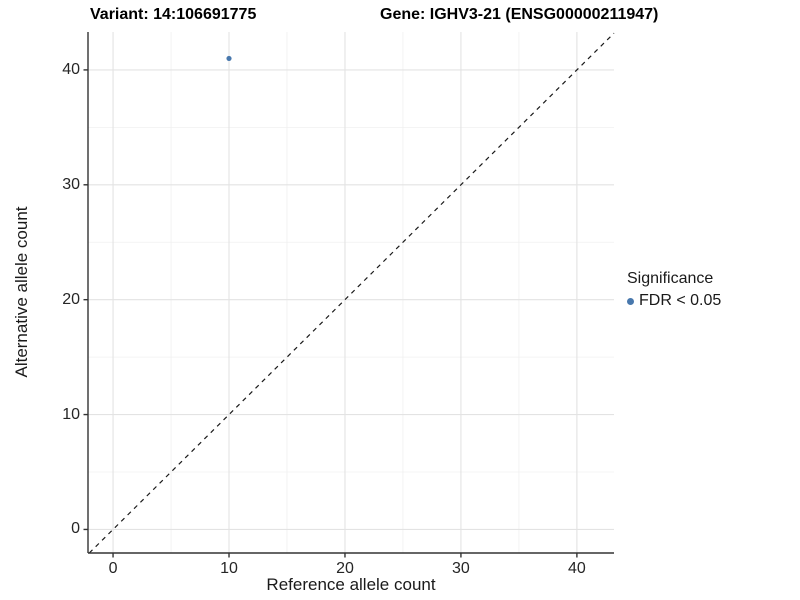 Image resolution: width=800 pixels, height=600 pixels. What do you see at coordinates (630, 301) in the screenshot?
I see `legend-point-icon` at bounding box center [630, 301].